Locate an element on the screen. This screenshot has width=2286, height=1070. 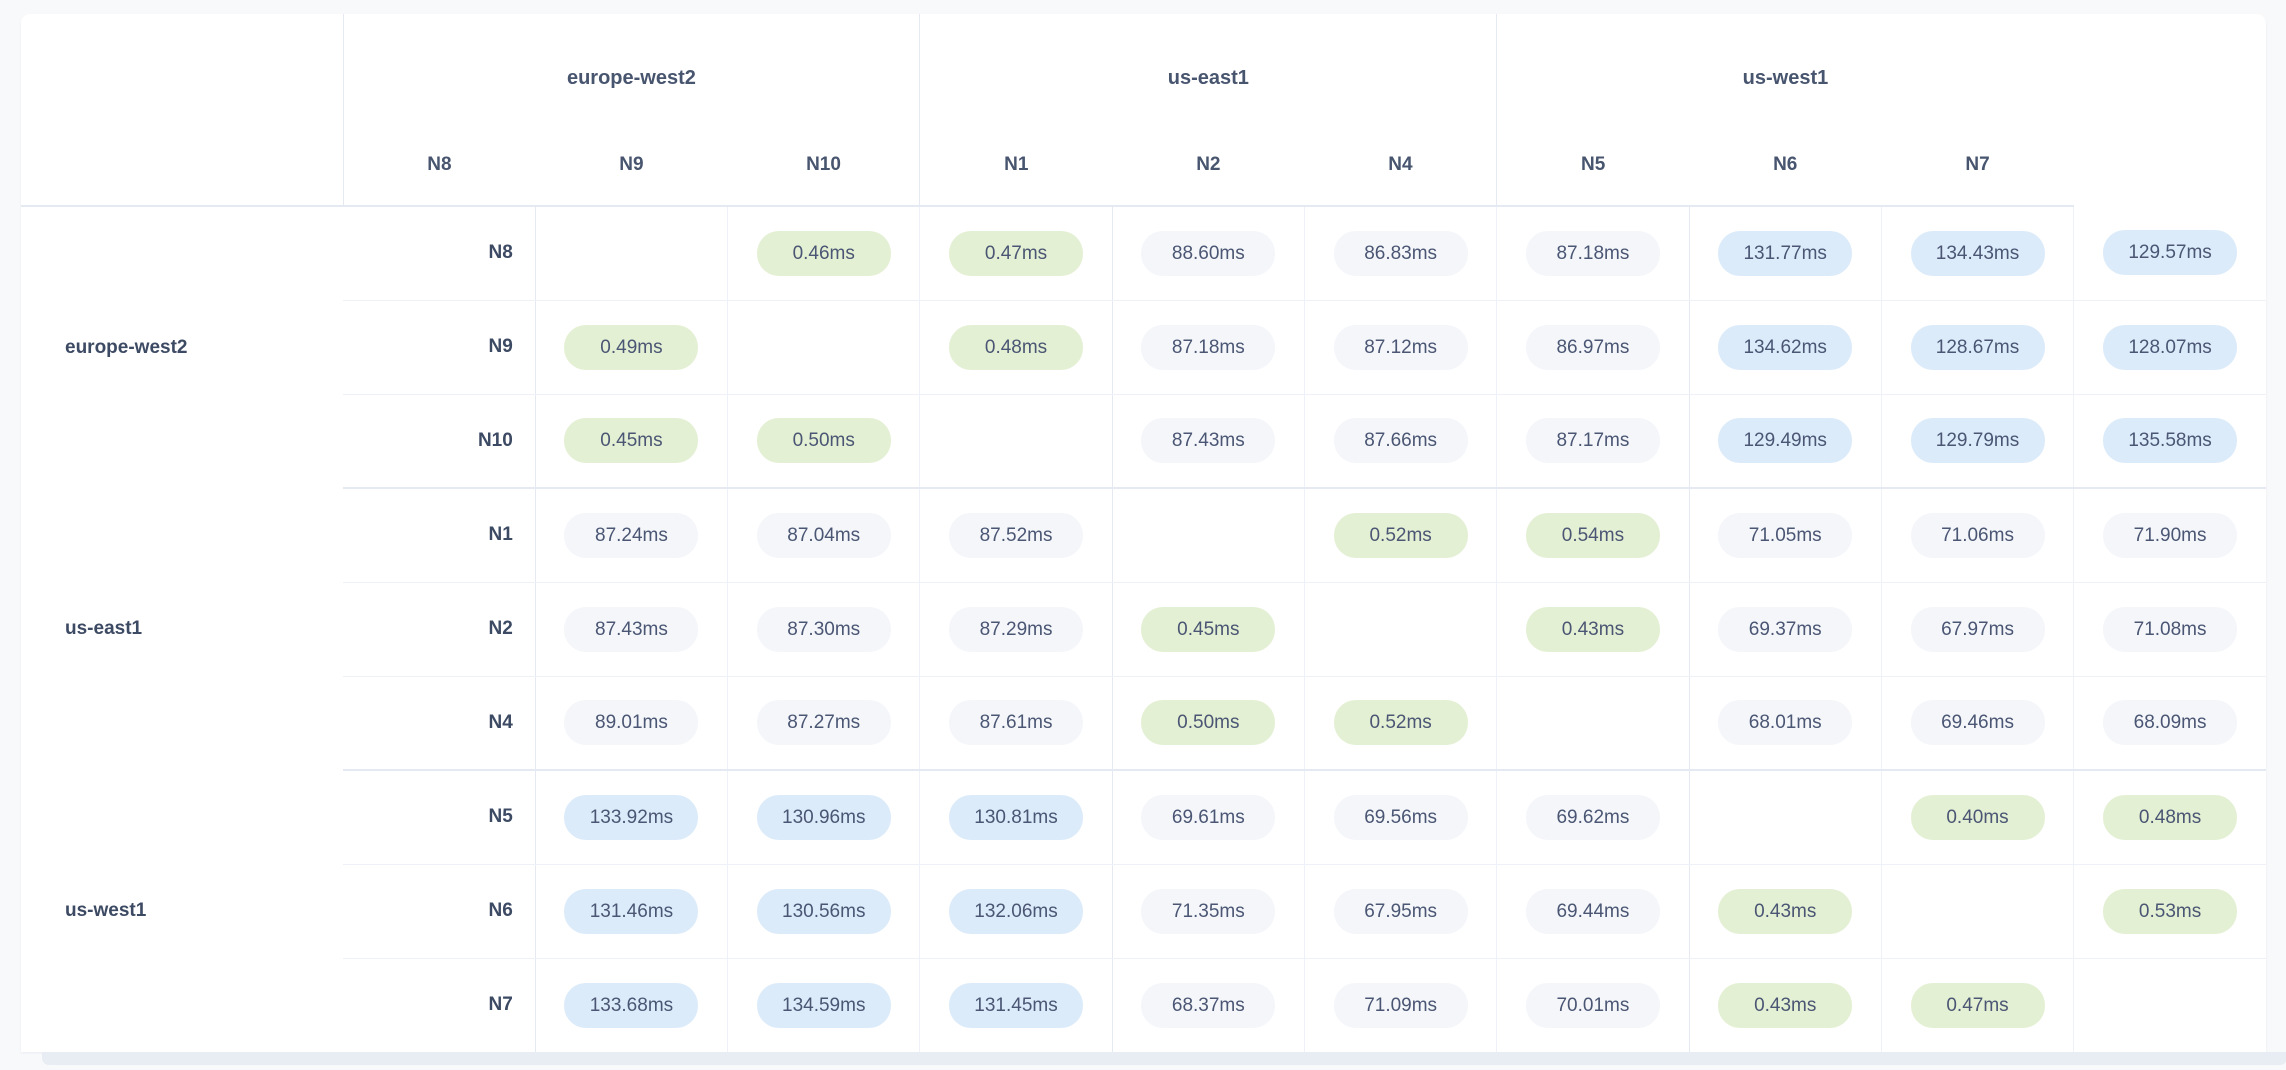
latency-cell-n4-n2: 0.52ms is located at coordinates (1401, 723).